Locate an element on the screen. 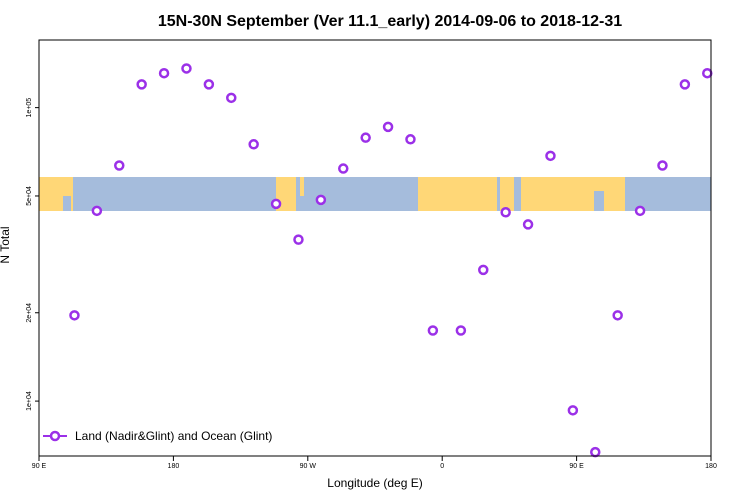  y-tick-label: 2e+04 is located at coordinates (29, 313).